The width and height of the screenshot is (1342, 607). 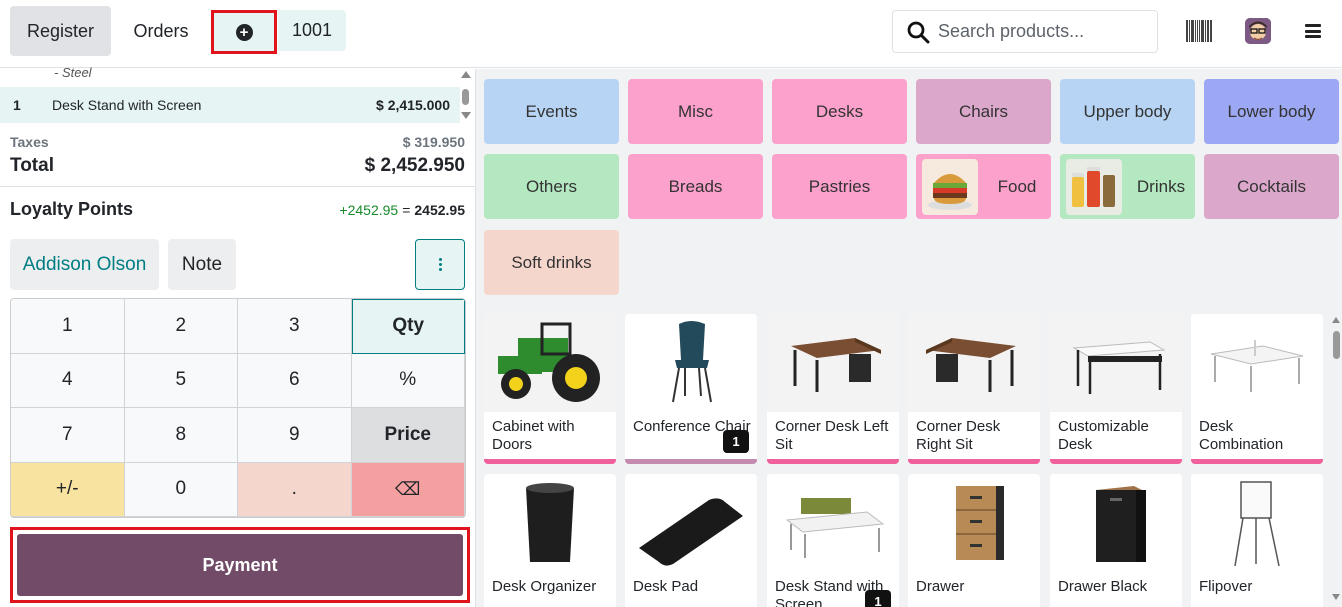 What do you see at coordinates (295, 380) in the screenshot?
I see `numpad-key-6: 6` at bounding box center [295, 380].